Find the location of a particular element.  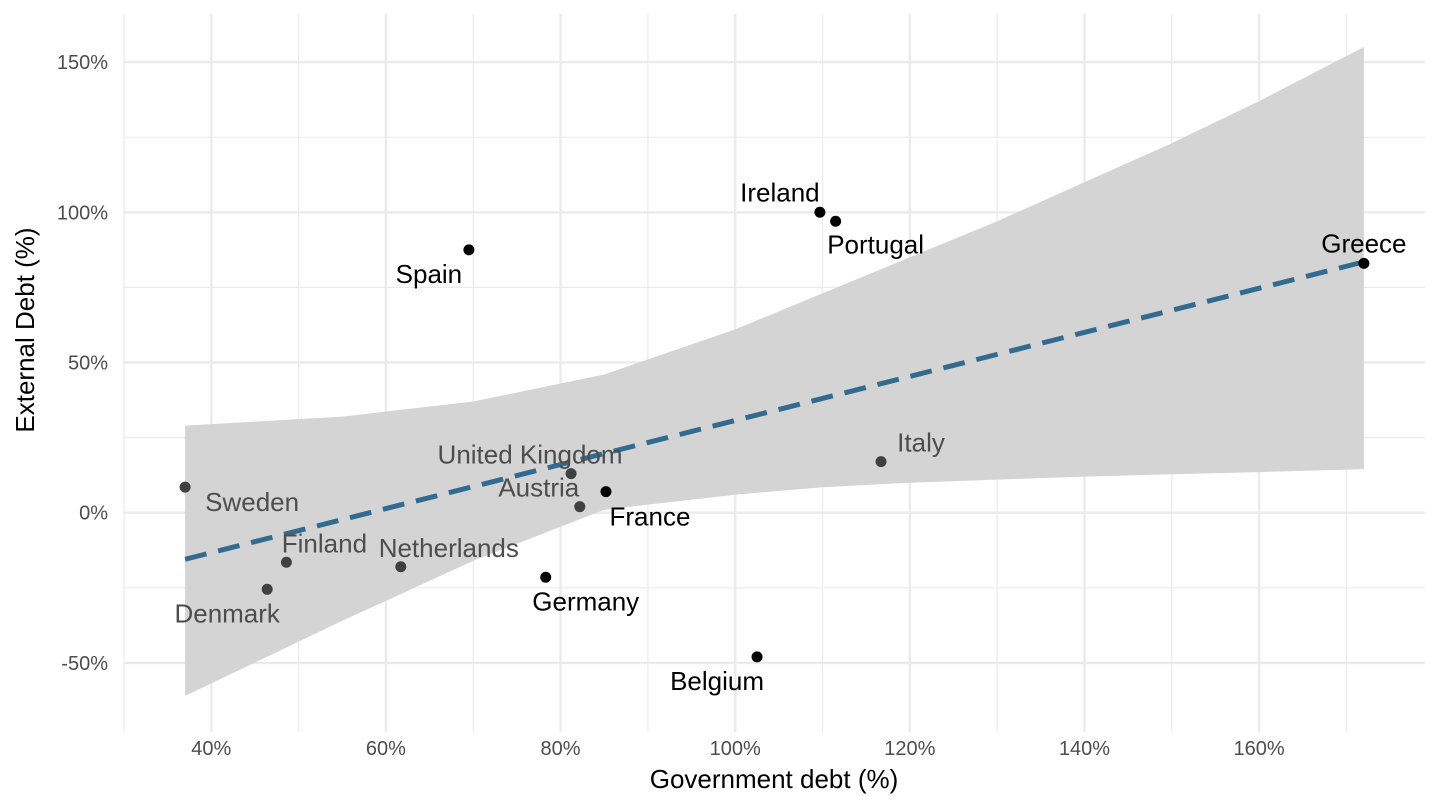

point-label-italy: Italy is located at coordinates (921, 443).